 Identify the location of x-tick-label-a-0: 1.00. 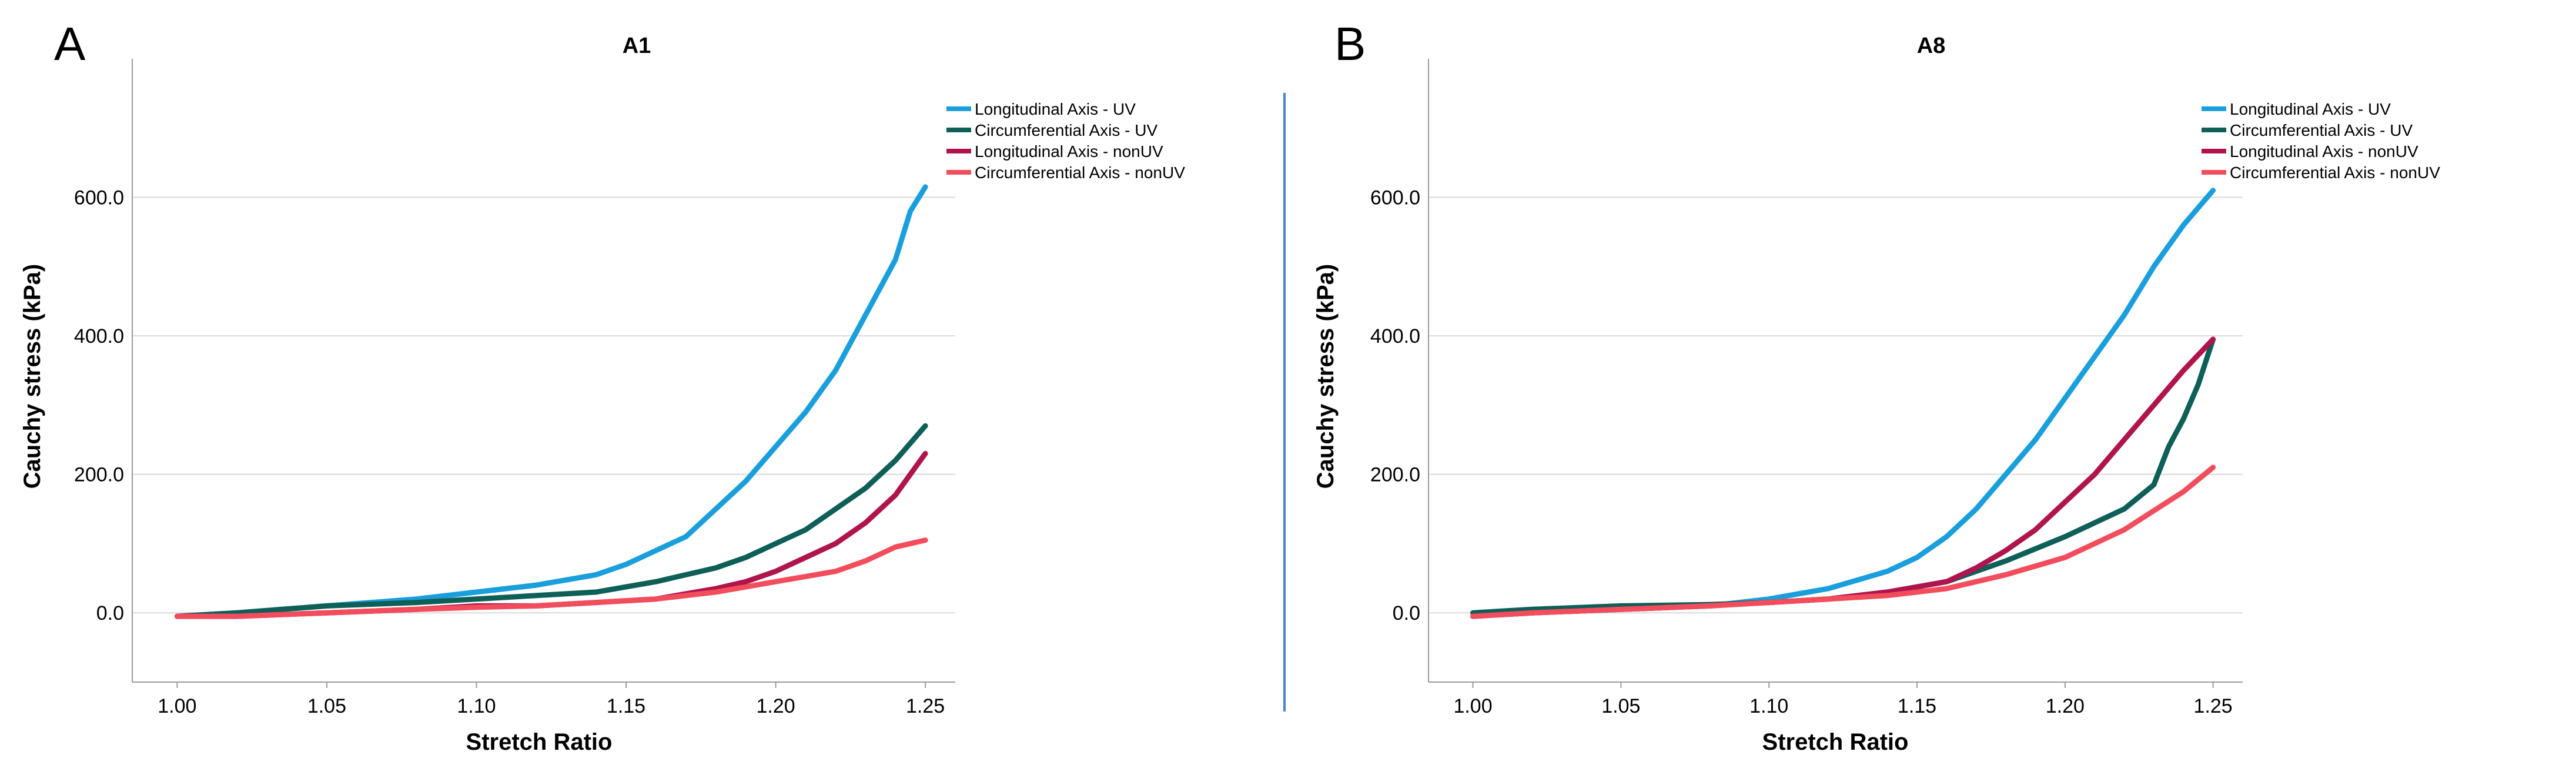
(177, 706).